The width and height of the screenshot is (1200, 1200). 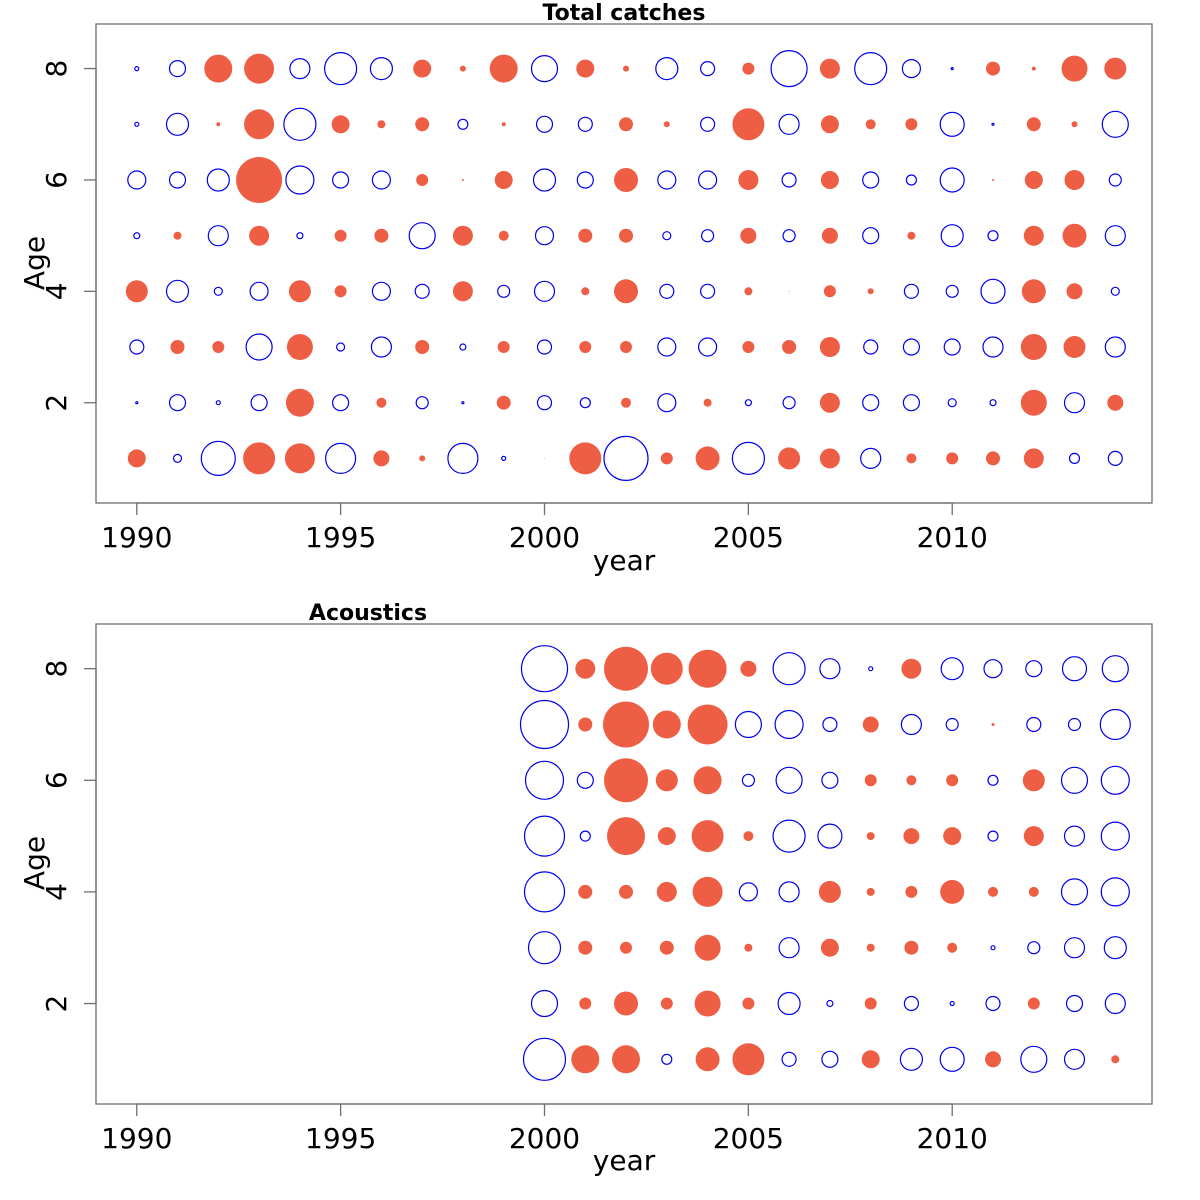 What do you see at coordinates (368, 613) in the screenshot?
I see `panel-title: Acoustics` at bounding box center [368, 613].